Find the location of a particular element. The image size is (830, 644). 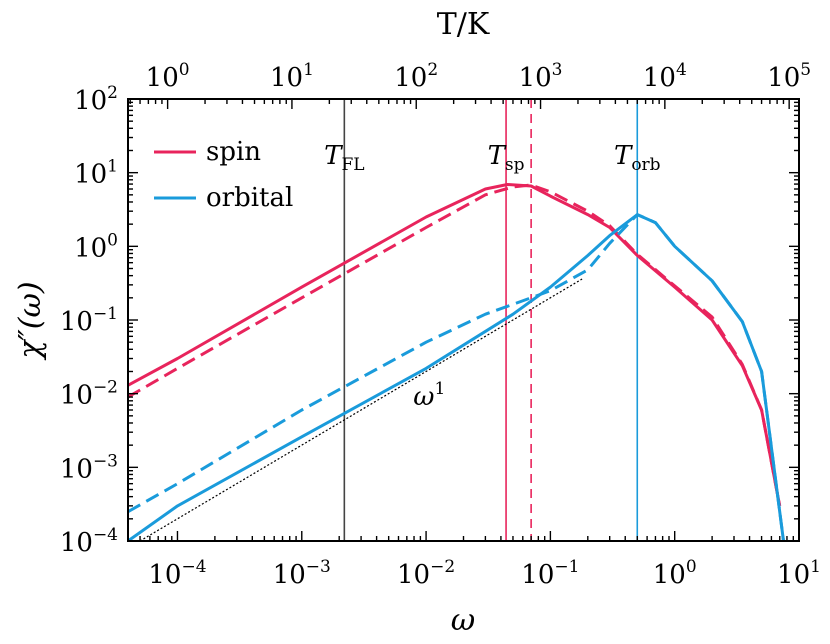

x-tick-label: 10⁻¹ is located at coordinates (550, 573).